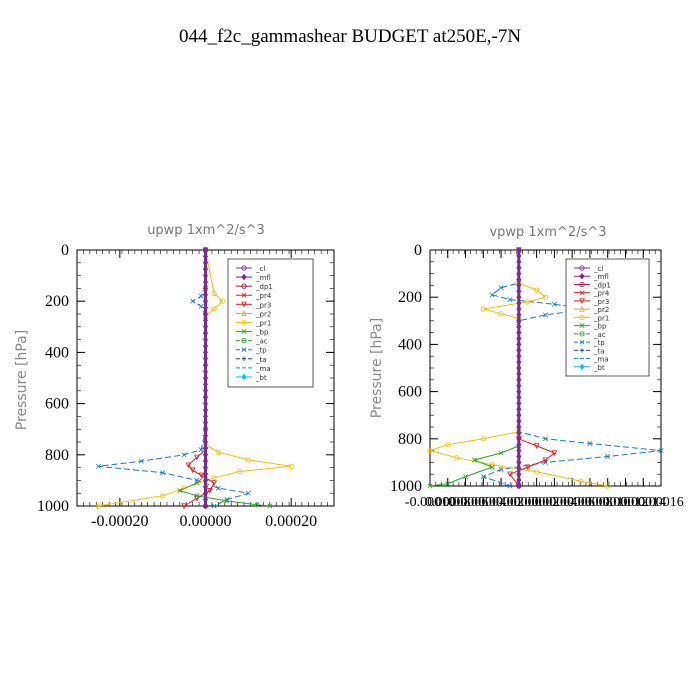  I want to click on vpwp-legend-label: _cl, so click(598, 269).